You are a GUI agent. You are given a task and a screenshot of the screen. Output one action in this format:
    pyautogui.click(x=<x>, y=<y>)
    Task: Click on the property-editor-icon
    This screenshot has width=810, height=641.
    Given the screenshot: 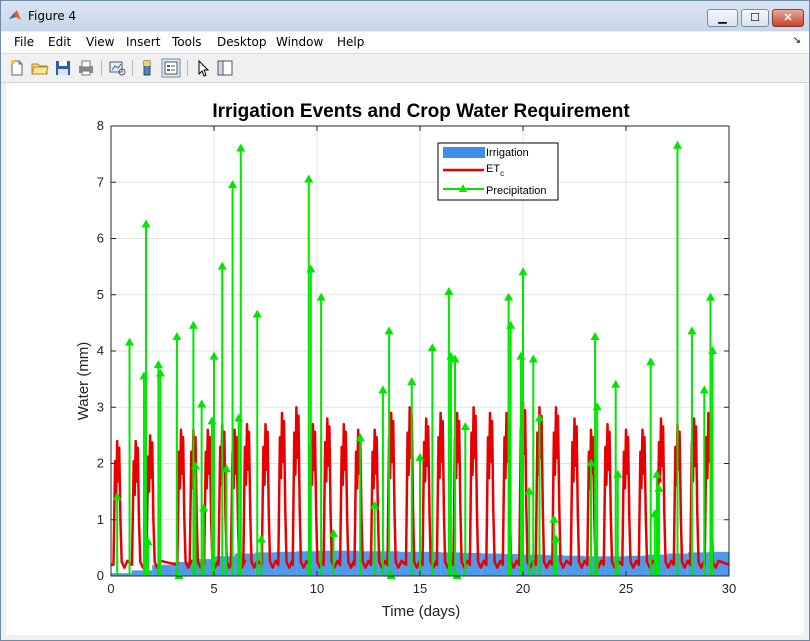 What is the action you would take?
    pyautogui.click(x=225, y=68)
    